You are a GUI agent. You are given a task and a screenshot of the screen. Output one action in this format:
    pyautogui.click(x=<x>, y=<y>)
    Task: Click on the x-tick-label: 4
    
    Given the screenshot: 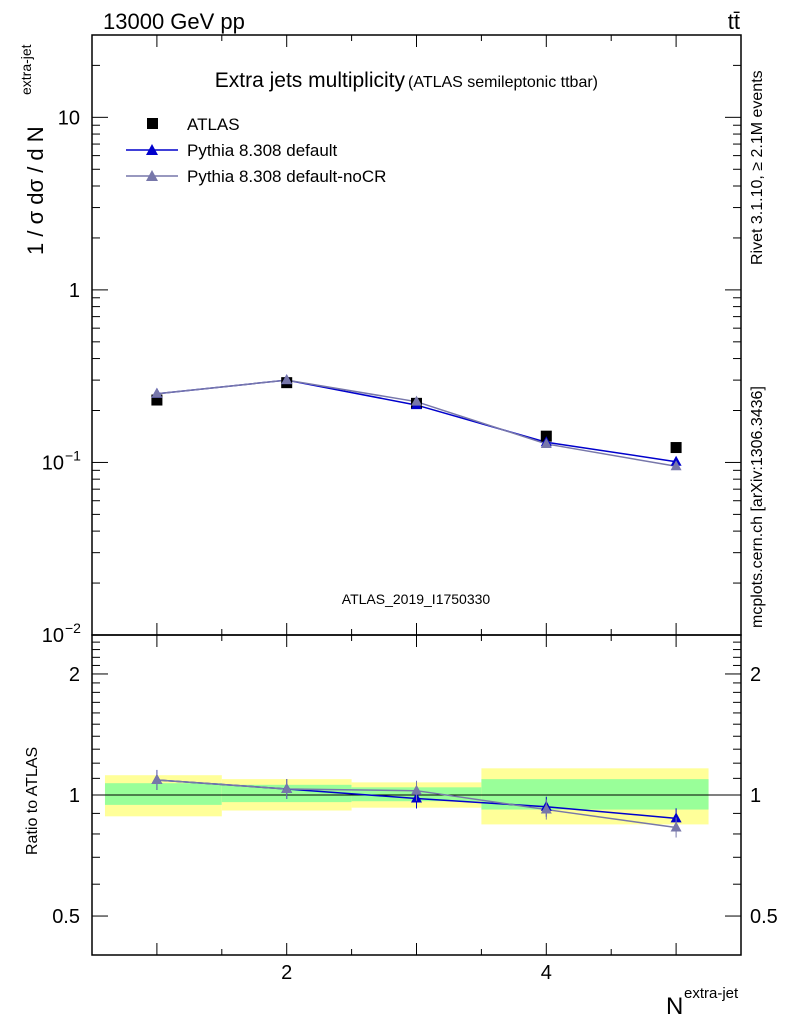 What is the action you would take?
    pyautogui.click(x=546, y=973)
    